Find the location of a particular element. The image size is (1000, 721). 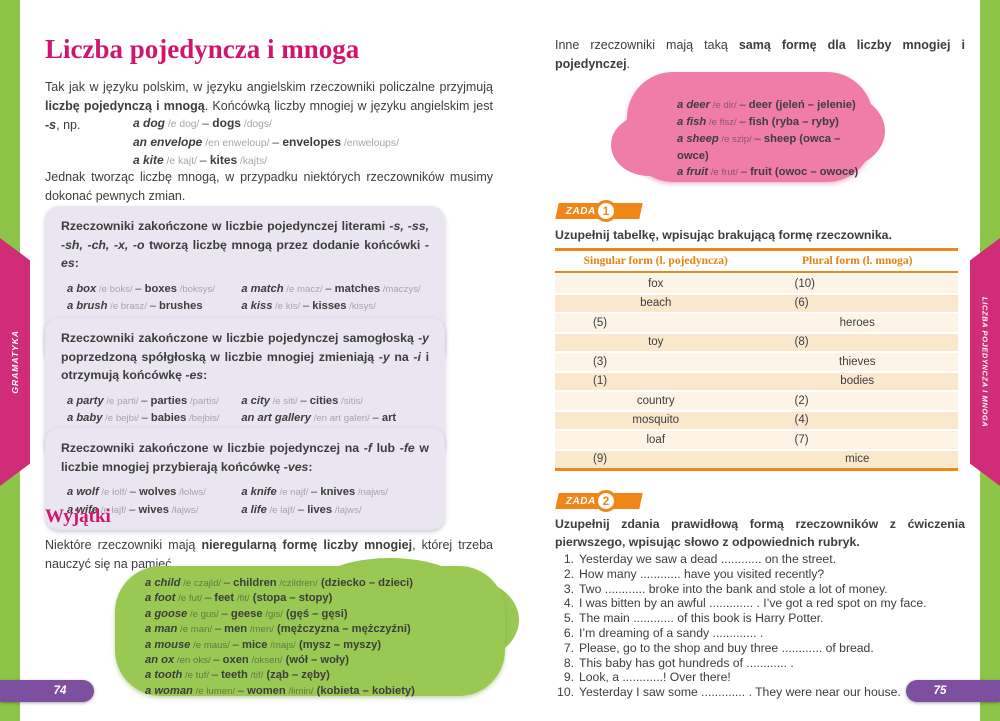

pl-text: kites is located at coordinates (223, 160).